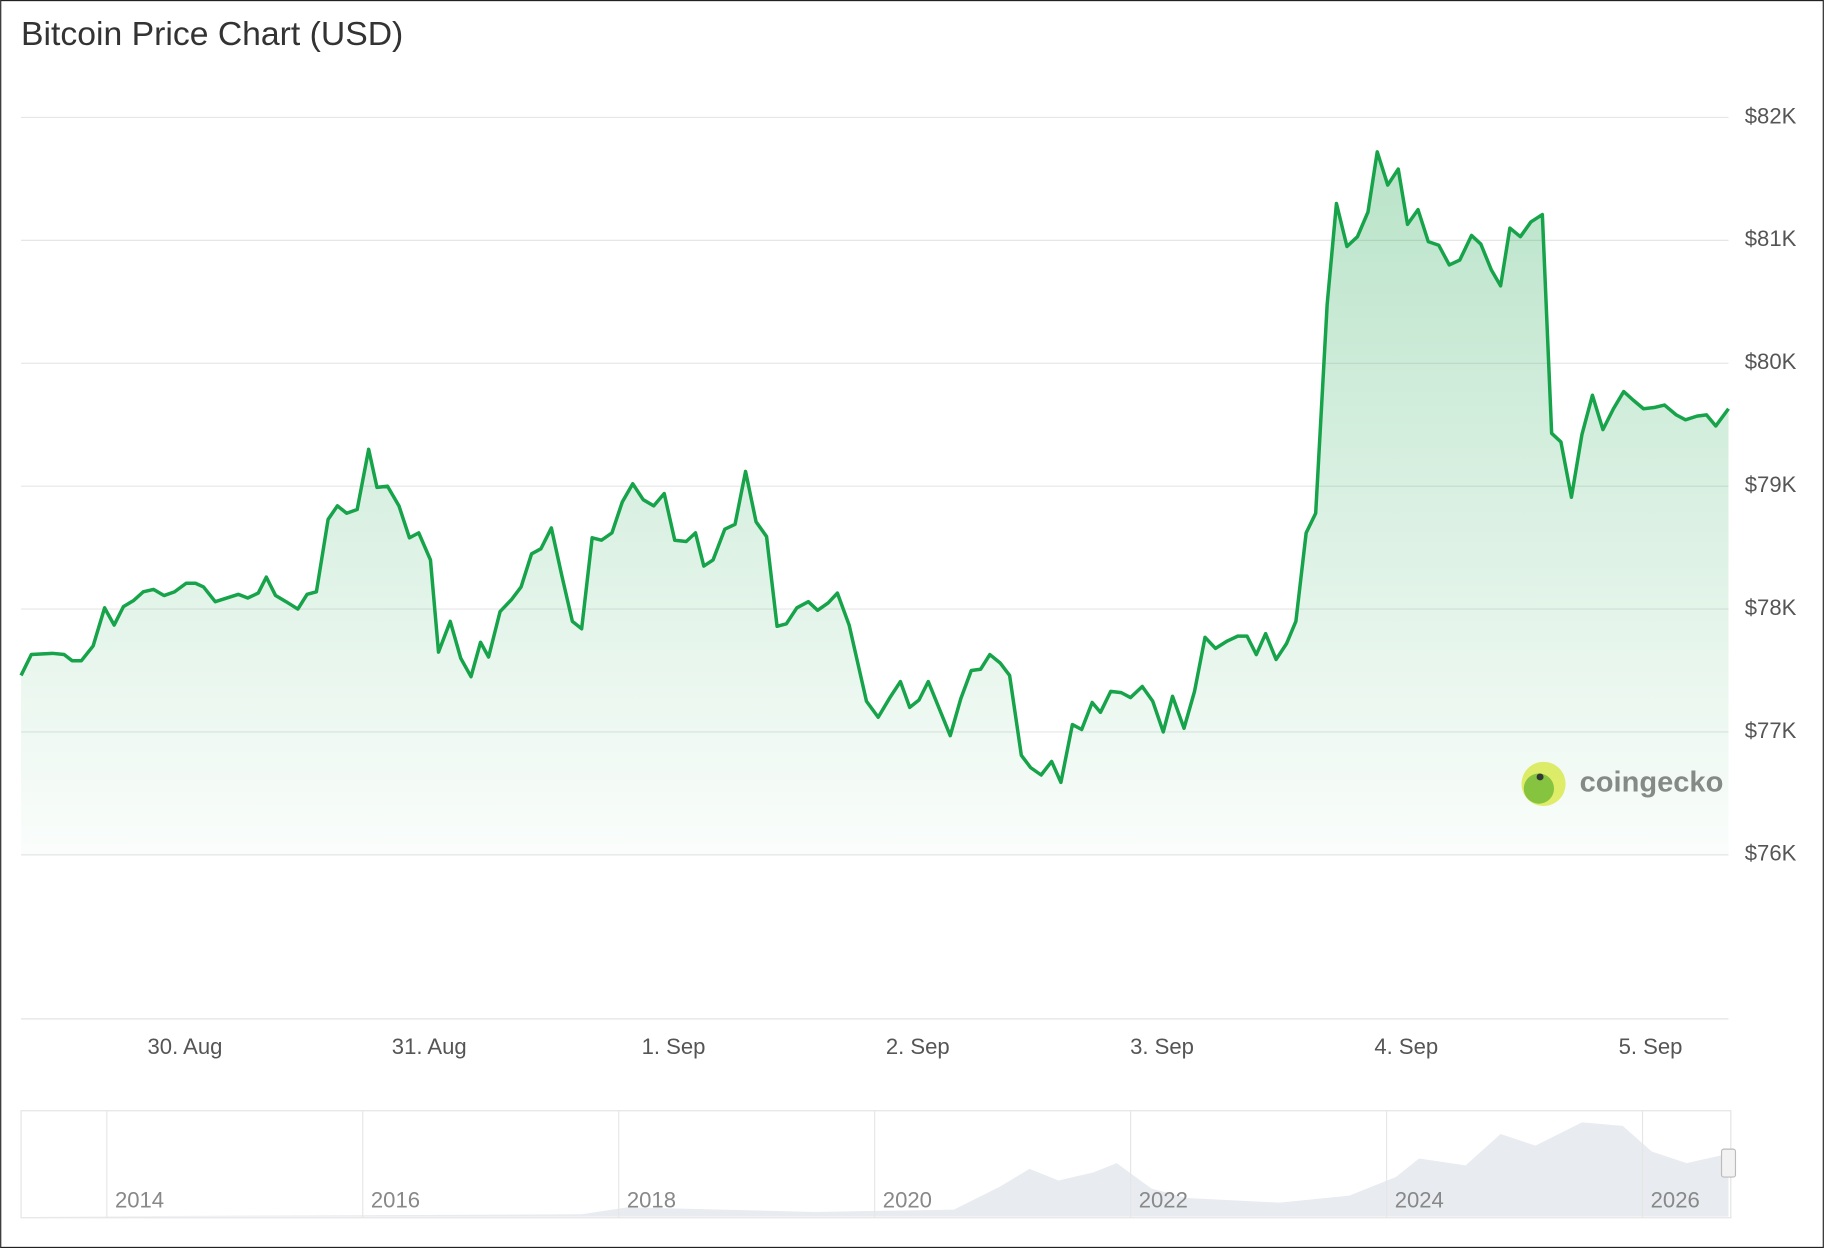 The image size is (1824, 1248). I want to click on x-tick-label: 2. Sep, so click(918, 1046).